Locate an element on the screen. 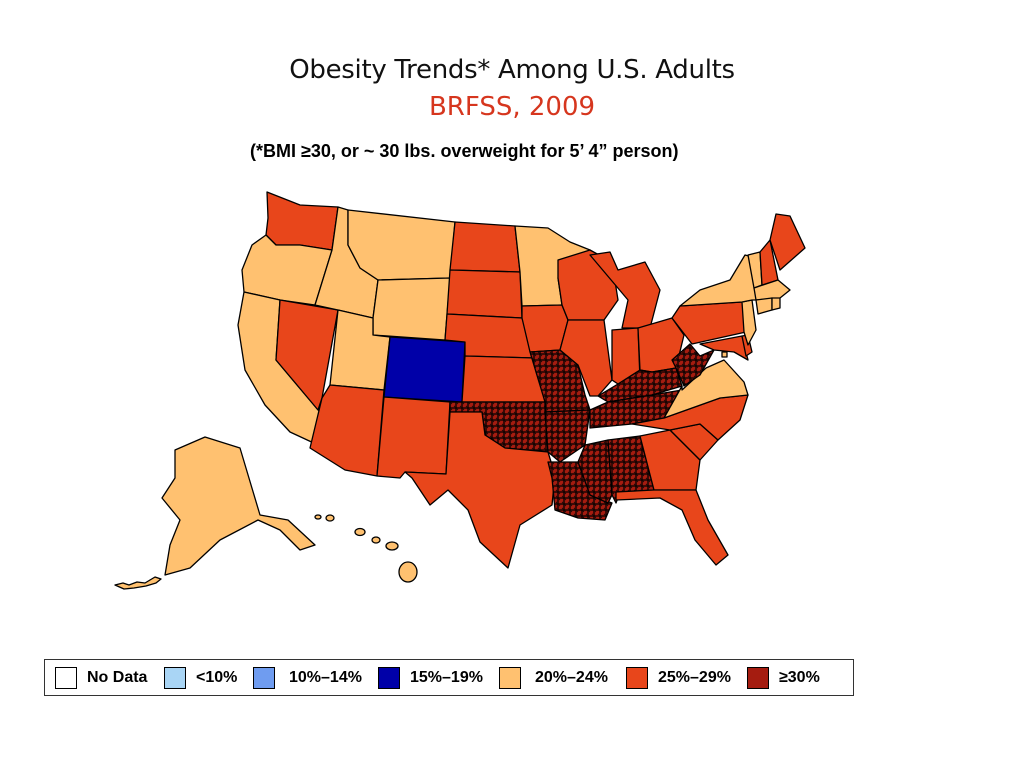 This screenshot has width=1024, height=768. legend-item-25-29: 25%–29% is located at coordinates (678, 678).